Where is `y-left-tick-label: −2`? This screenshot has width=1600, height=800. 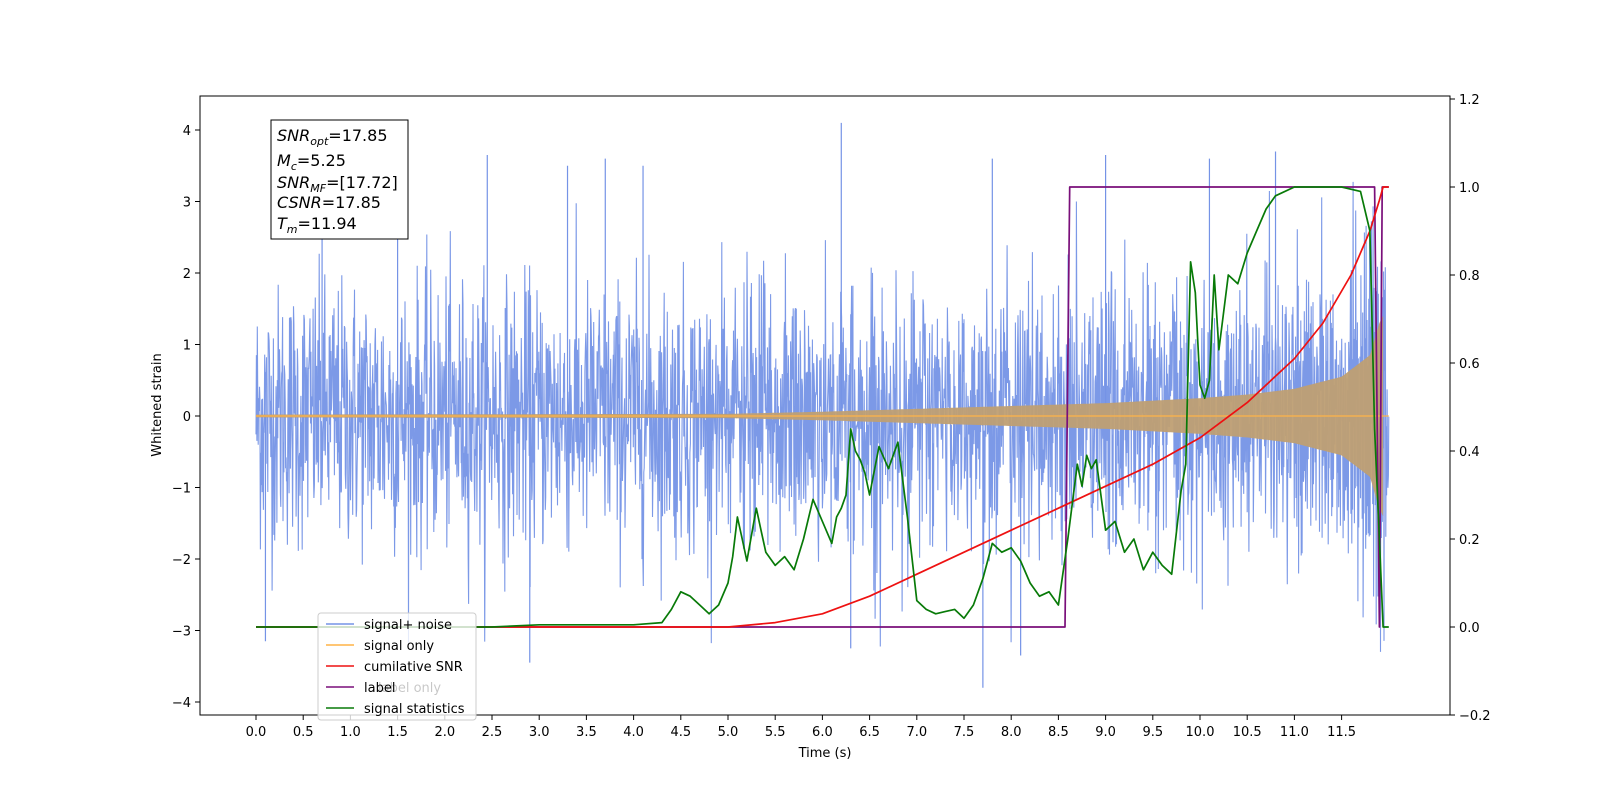
y-left-tick-label: −2 is located at coordinates (181, 560).